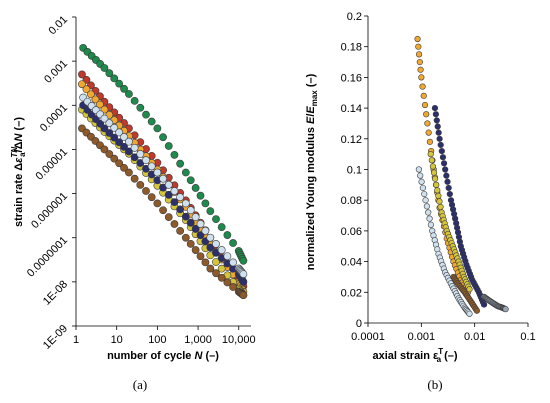  I want to click on panel-a-x-tick-label: 10, so click(117, 340).